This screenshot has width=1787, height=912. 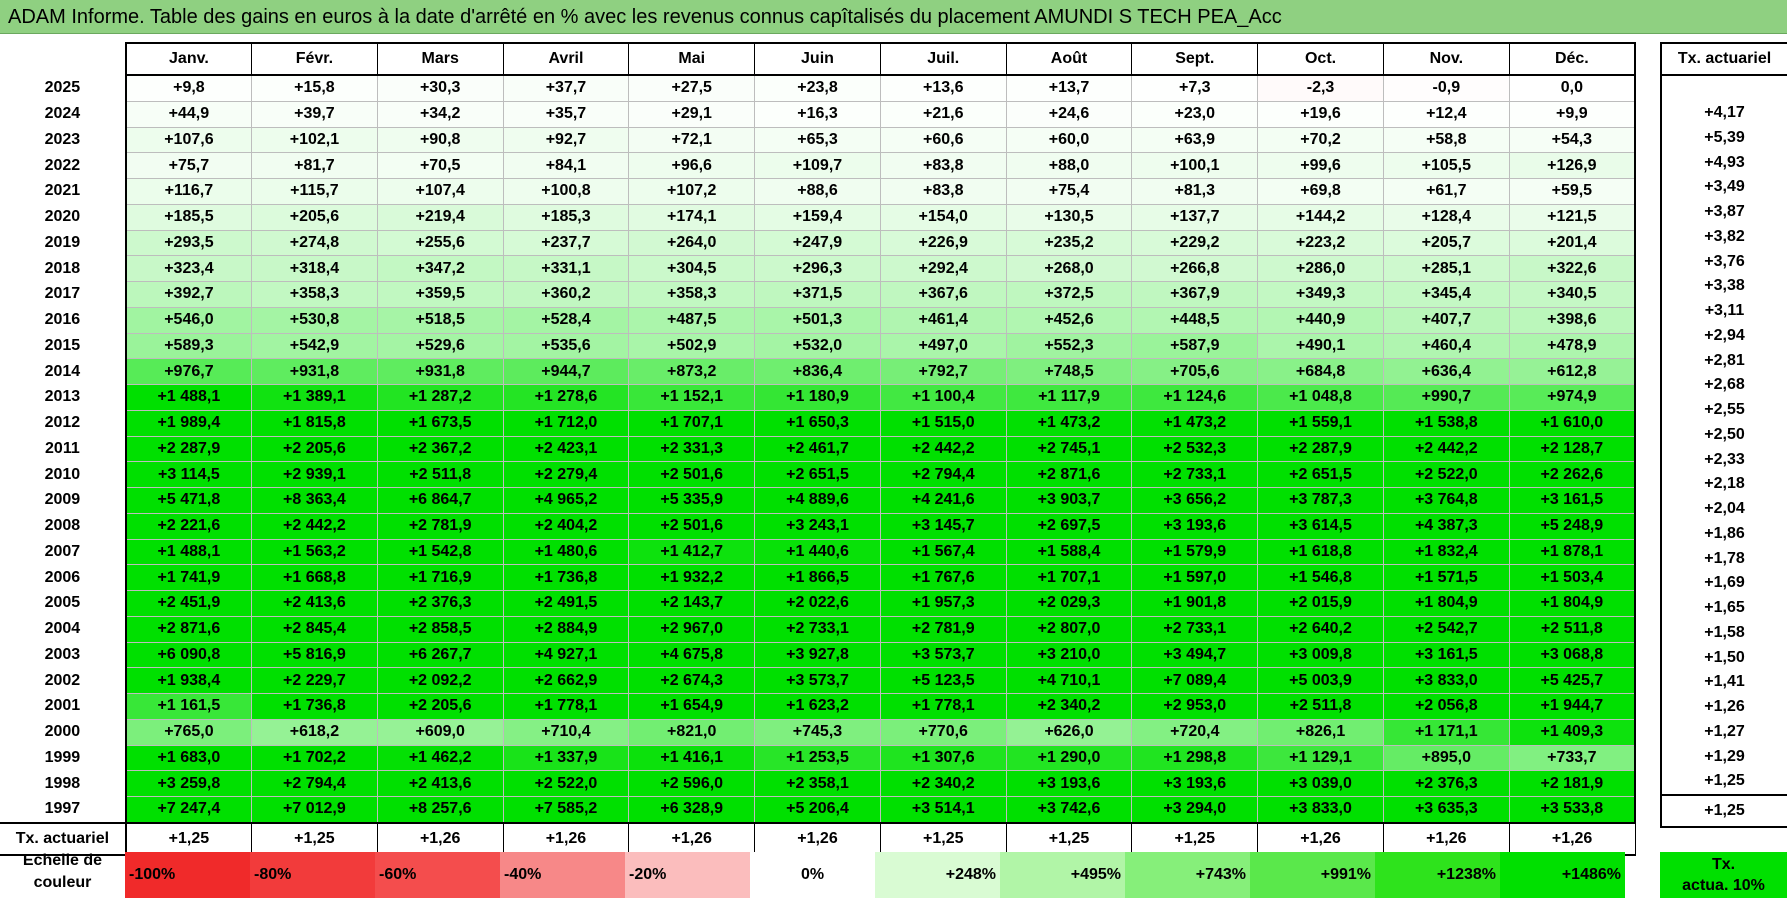 What do you see at coordinates (1069, 243) in the screenshot?
I see `gain-cell: +235,2` at bounding box center [1069, 243].